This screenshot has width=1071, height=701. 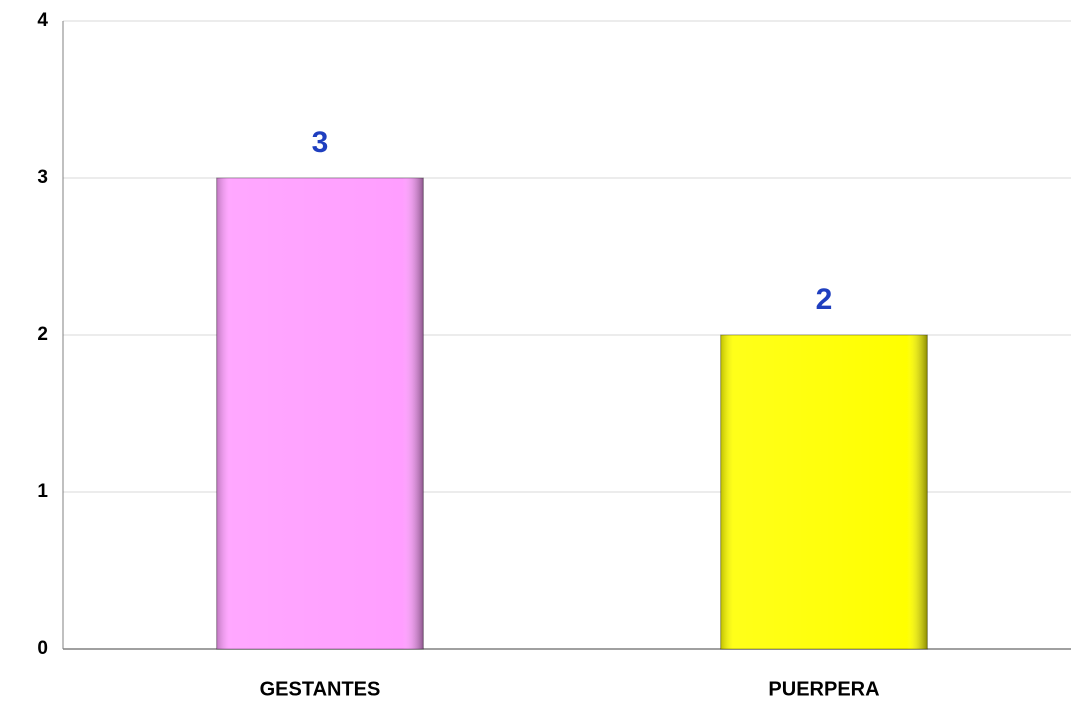 What do you see at coordinates (824, 299) in the screenshot?
I see `value-label: 2` at bounding box center [824, 299].